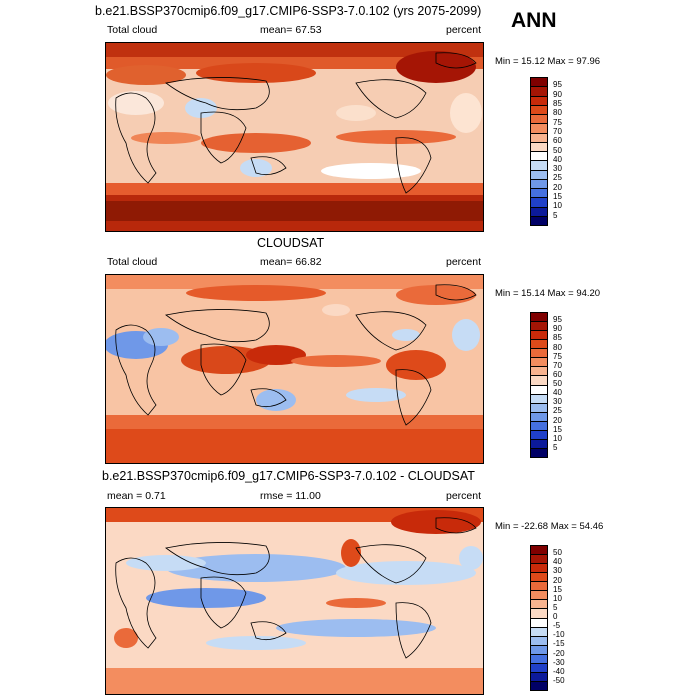 This screenshot has width=700, height=700. What do you see at coordinates (548, 293) in the screenshot?
I see `panel-obs-minmax: Min = 15.14 Max = 94.20` at bounding box center [548, 293].